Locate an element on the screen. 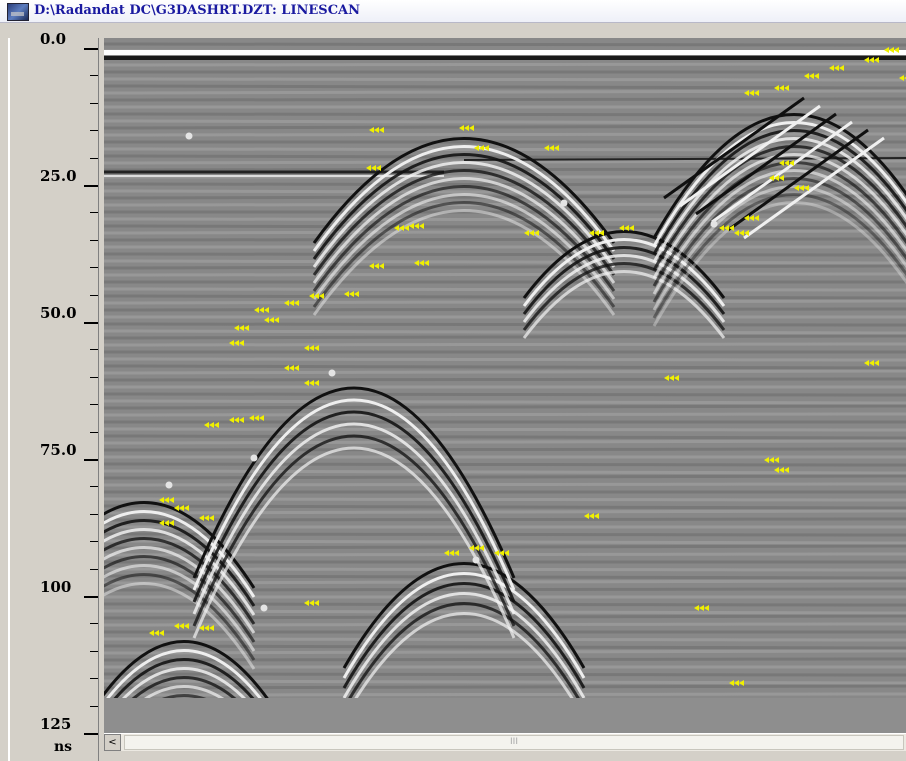  surface-reflection-dark is located at coordinates (505, 58).